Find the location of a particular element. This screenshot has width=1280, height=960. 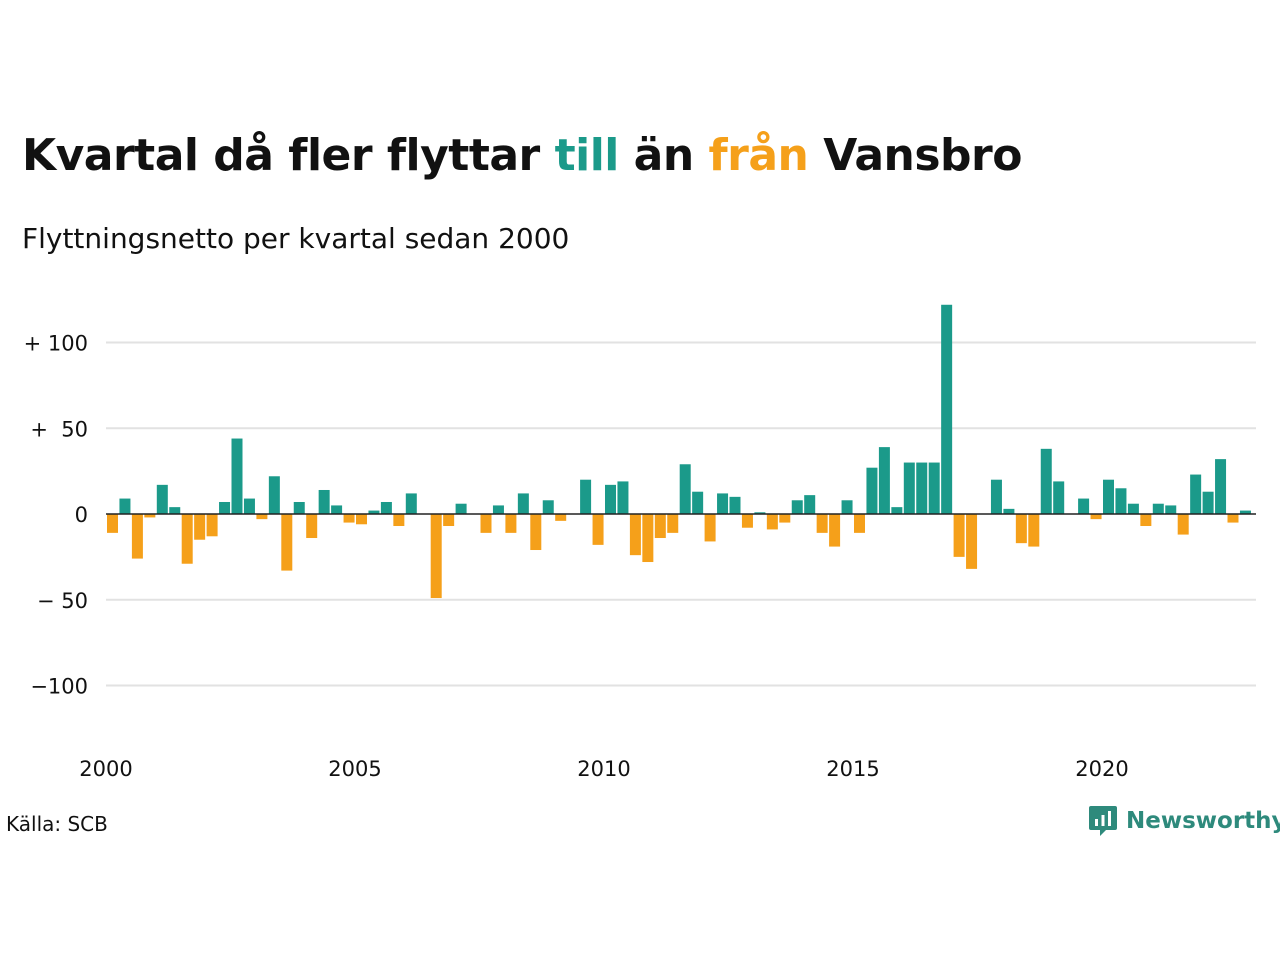

title-highlight-fran: från is located at coordinates (758, 155).